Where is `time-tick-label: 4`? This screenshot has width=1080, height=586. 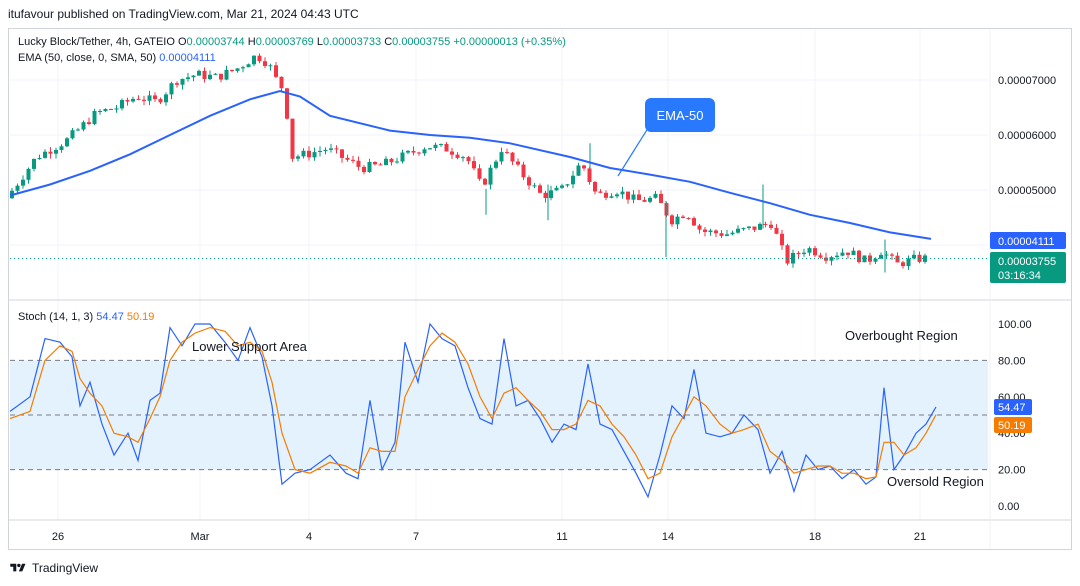
time-tick-label: 4 is located at coordinates (309, 537).